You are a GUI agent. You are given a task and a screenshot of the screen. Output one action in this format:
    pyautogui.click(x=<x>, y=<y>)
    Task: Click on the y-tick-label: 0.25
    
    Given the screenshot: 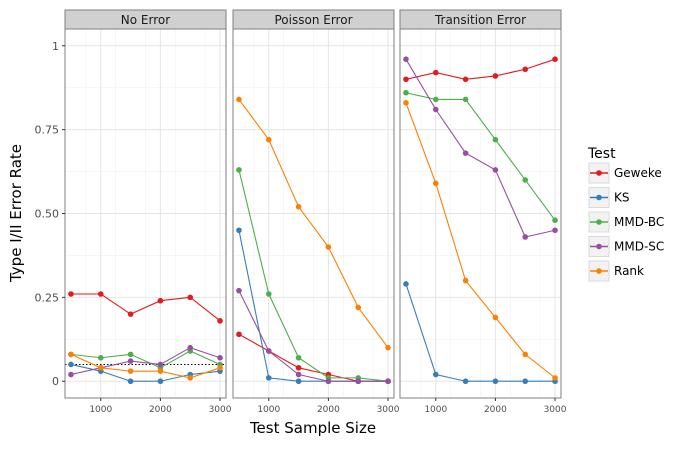 What is the action you would take?
    pyautogui.click(x=47, y=297)
    